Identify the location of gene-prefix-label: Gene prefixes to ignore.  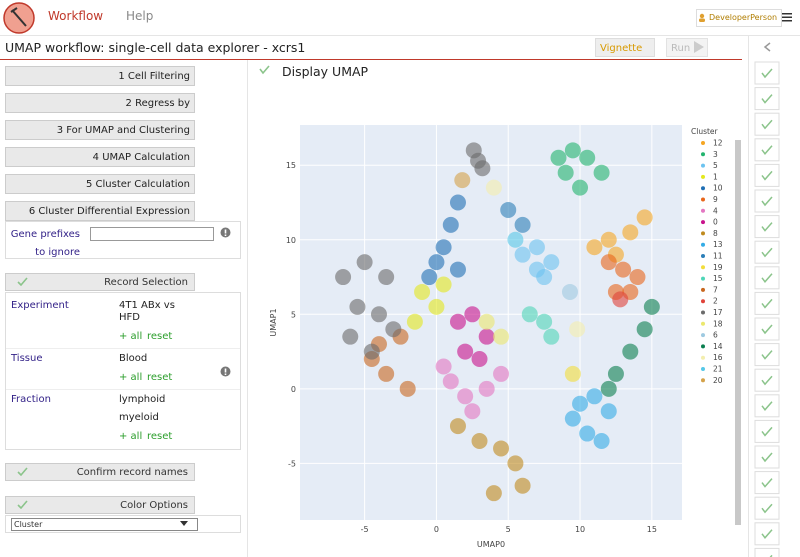
(45, 243).